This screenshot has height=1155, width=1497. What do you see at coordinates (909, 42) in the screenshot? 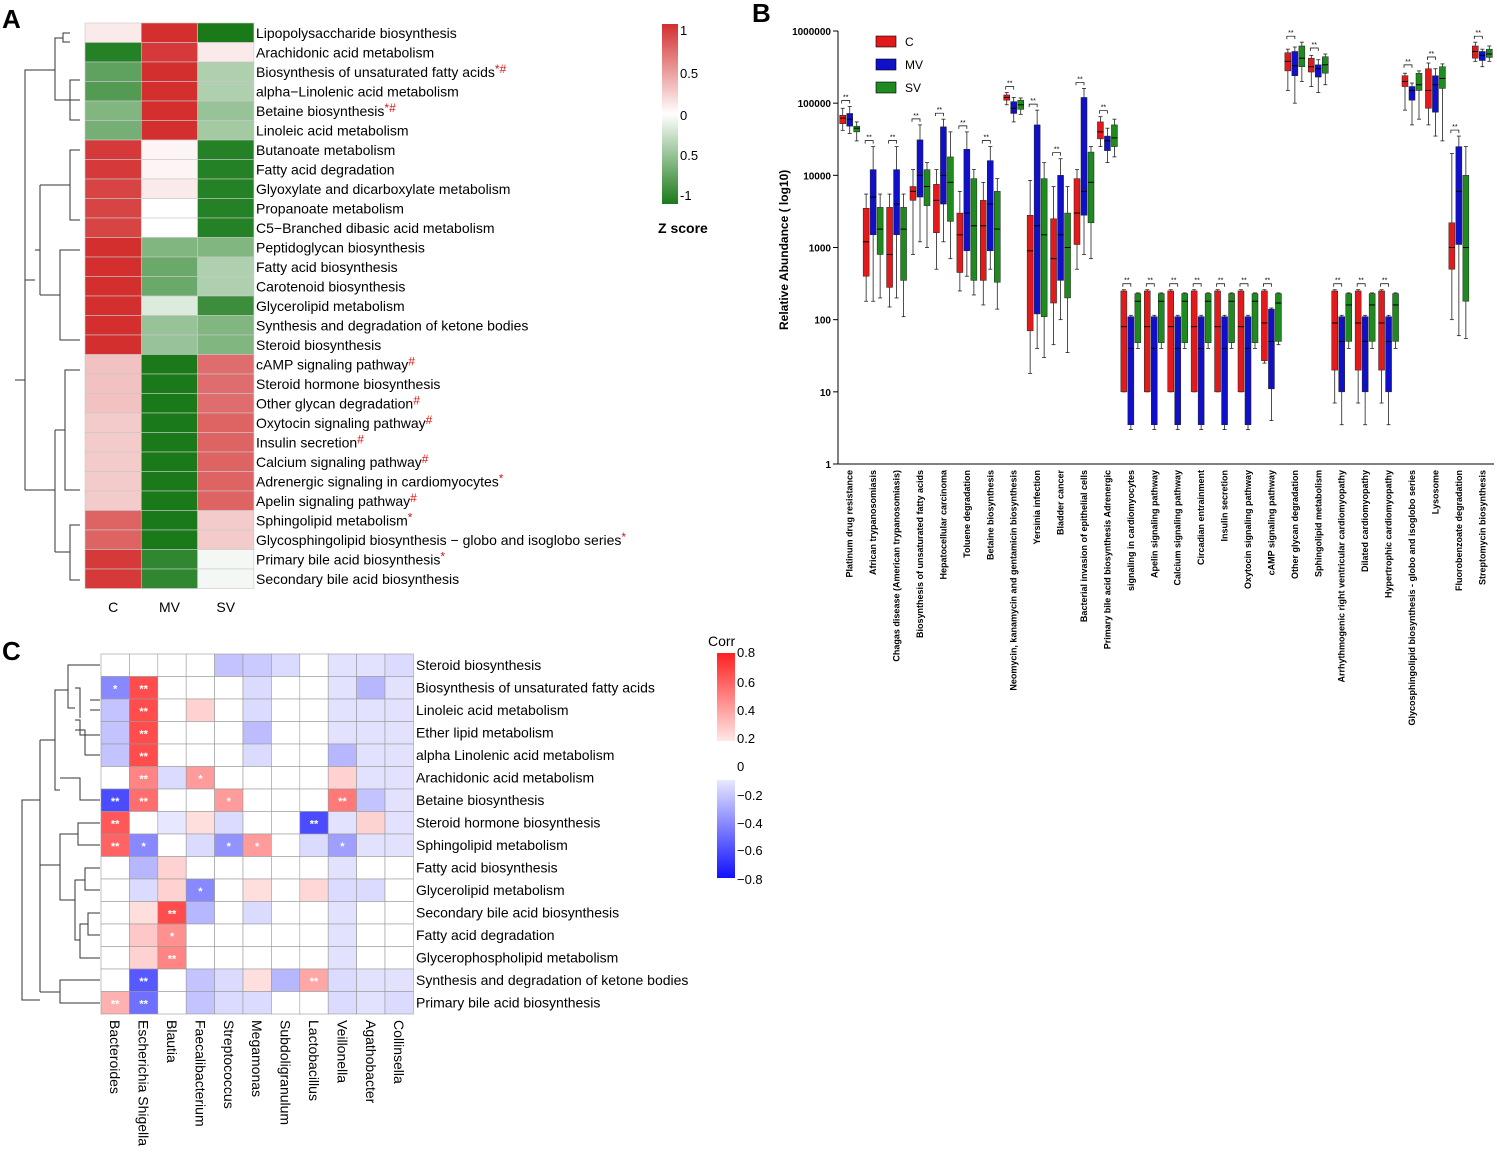
I see `legend-label: C` at bounding box center [909, 42].